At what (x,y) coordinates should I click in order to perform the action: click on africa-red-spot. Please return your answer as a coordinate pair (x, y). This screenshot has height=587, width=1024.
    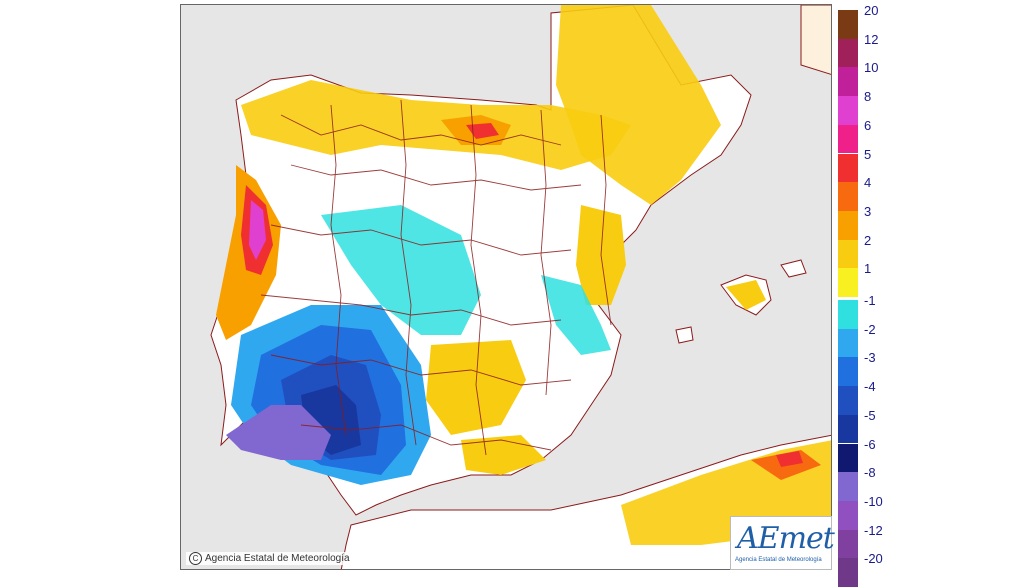
    Looking at the image, I should click on (789, 459).